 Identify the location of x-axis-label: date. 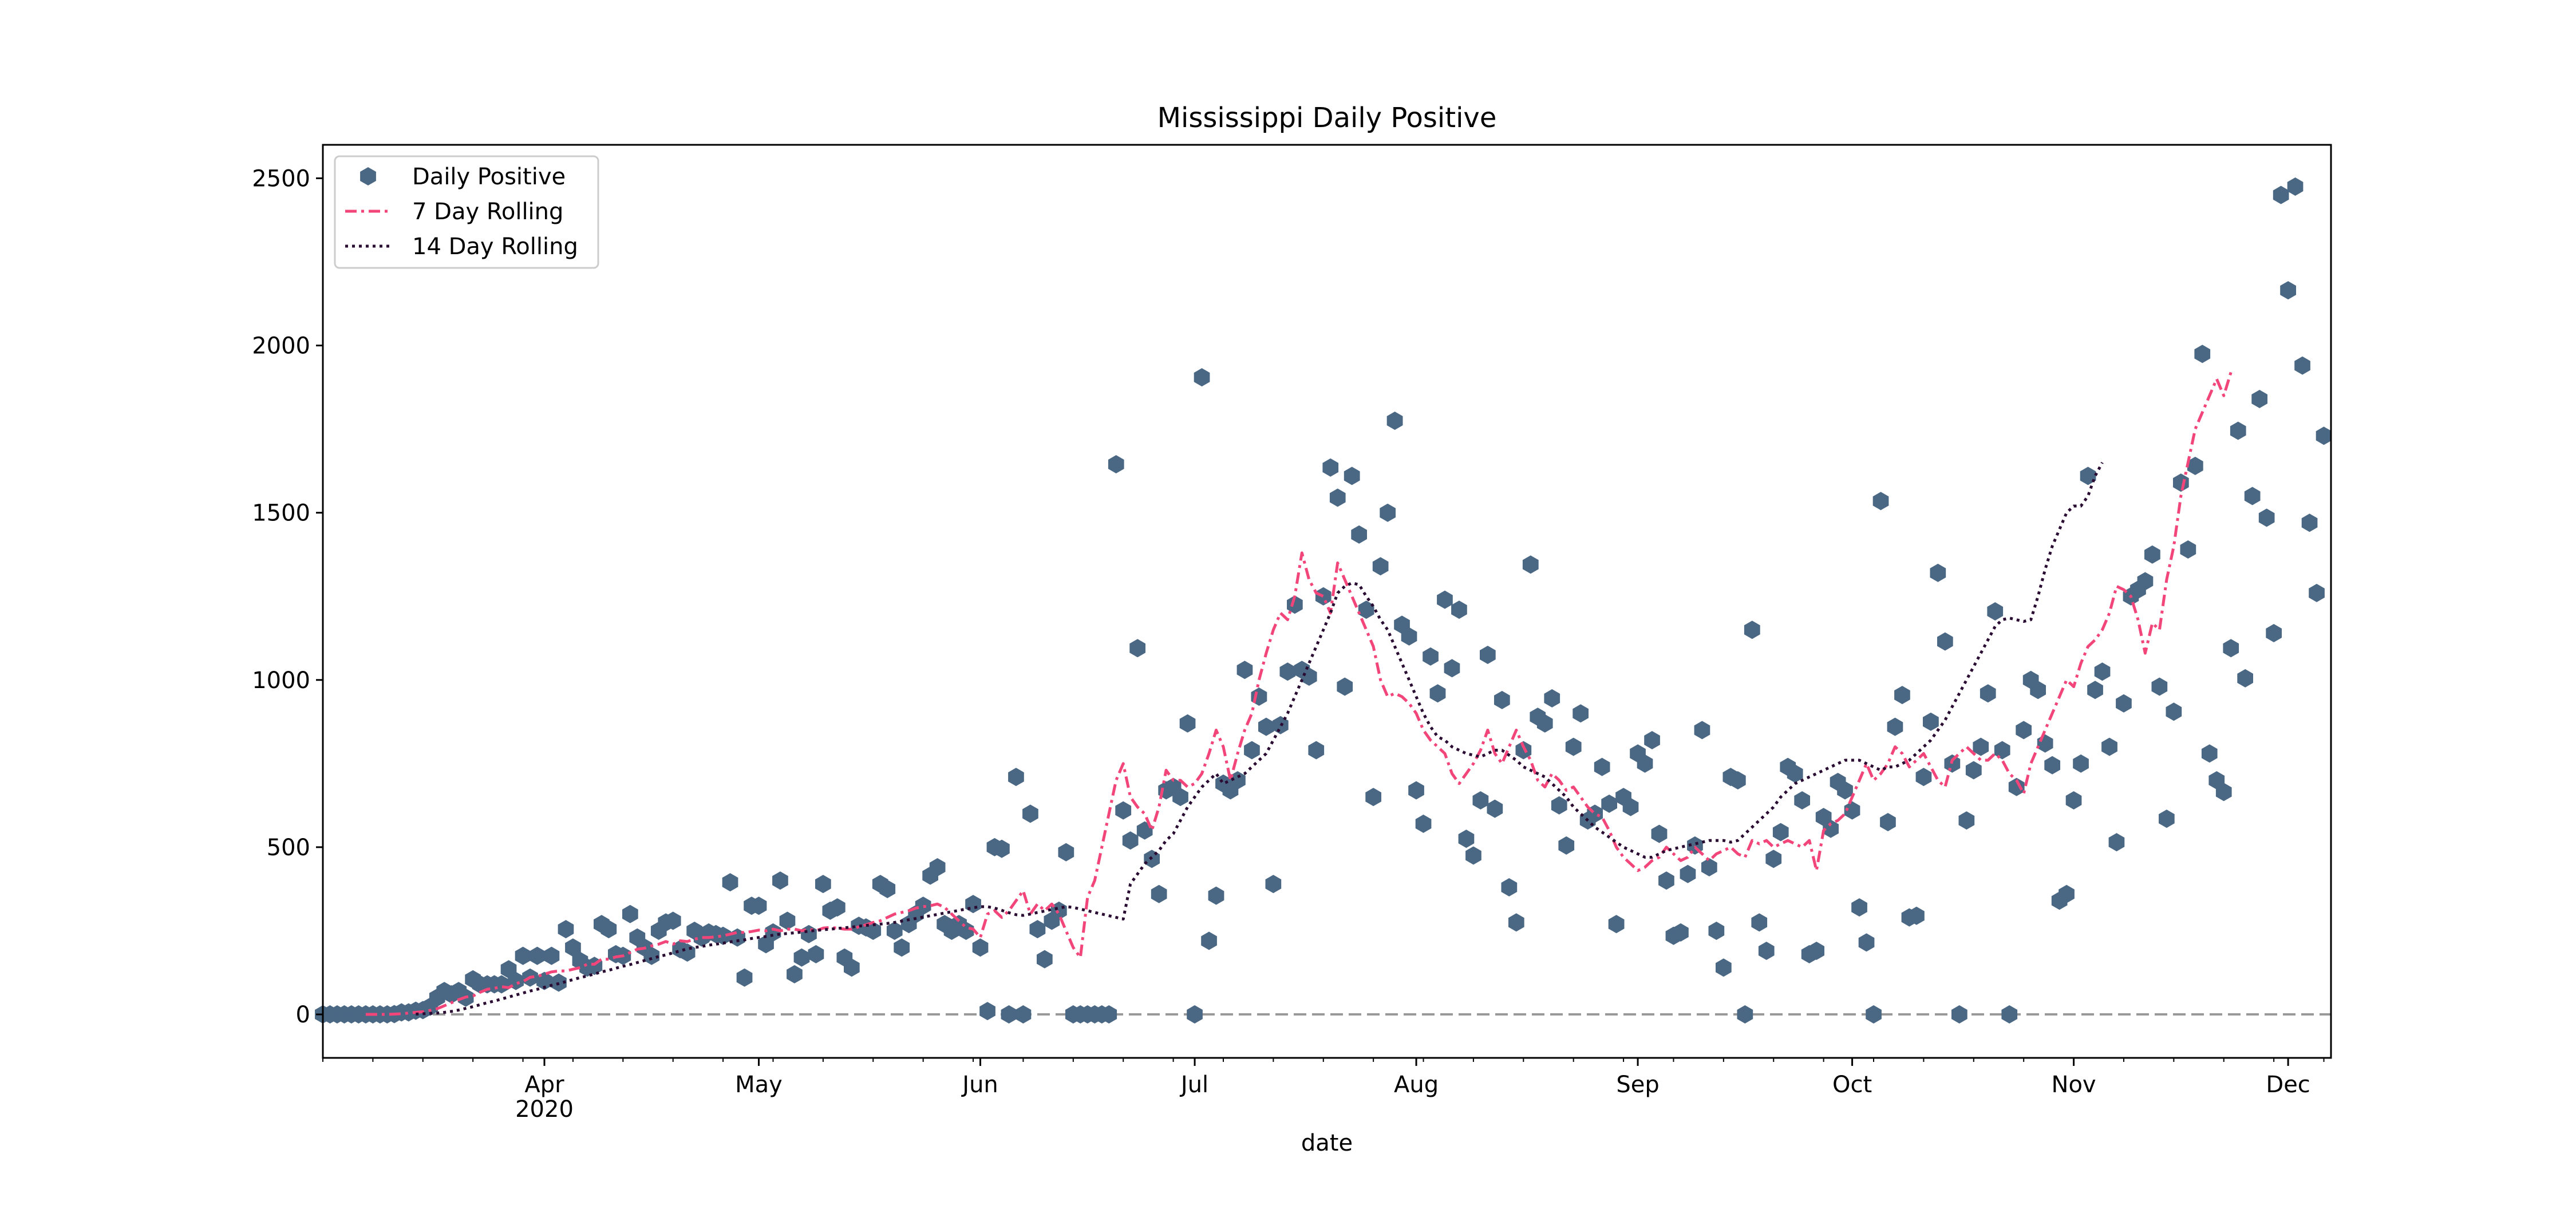
(1327, 1143).